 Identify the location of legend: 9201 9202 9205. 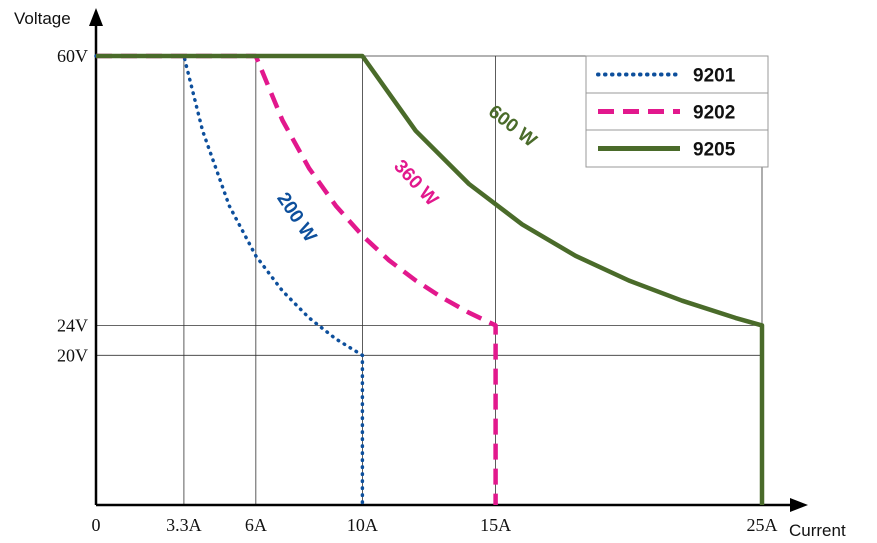
(677, 111).